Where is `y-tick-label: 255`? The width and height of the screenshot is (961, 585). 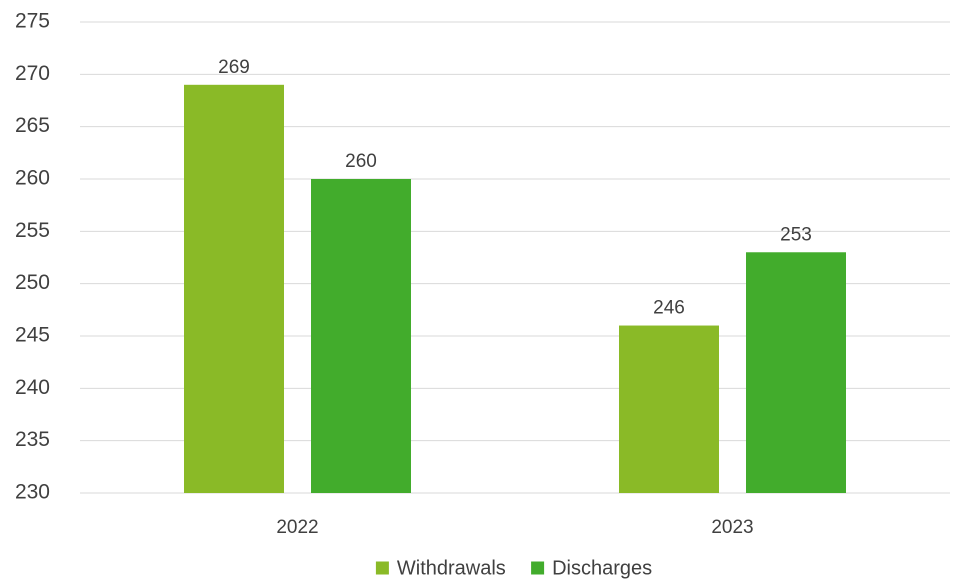
y-tick-label: 255 is located at coordinates (32, 230).